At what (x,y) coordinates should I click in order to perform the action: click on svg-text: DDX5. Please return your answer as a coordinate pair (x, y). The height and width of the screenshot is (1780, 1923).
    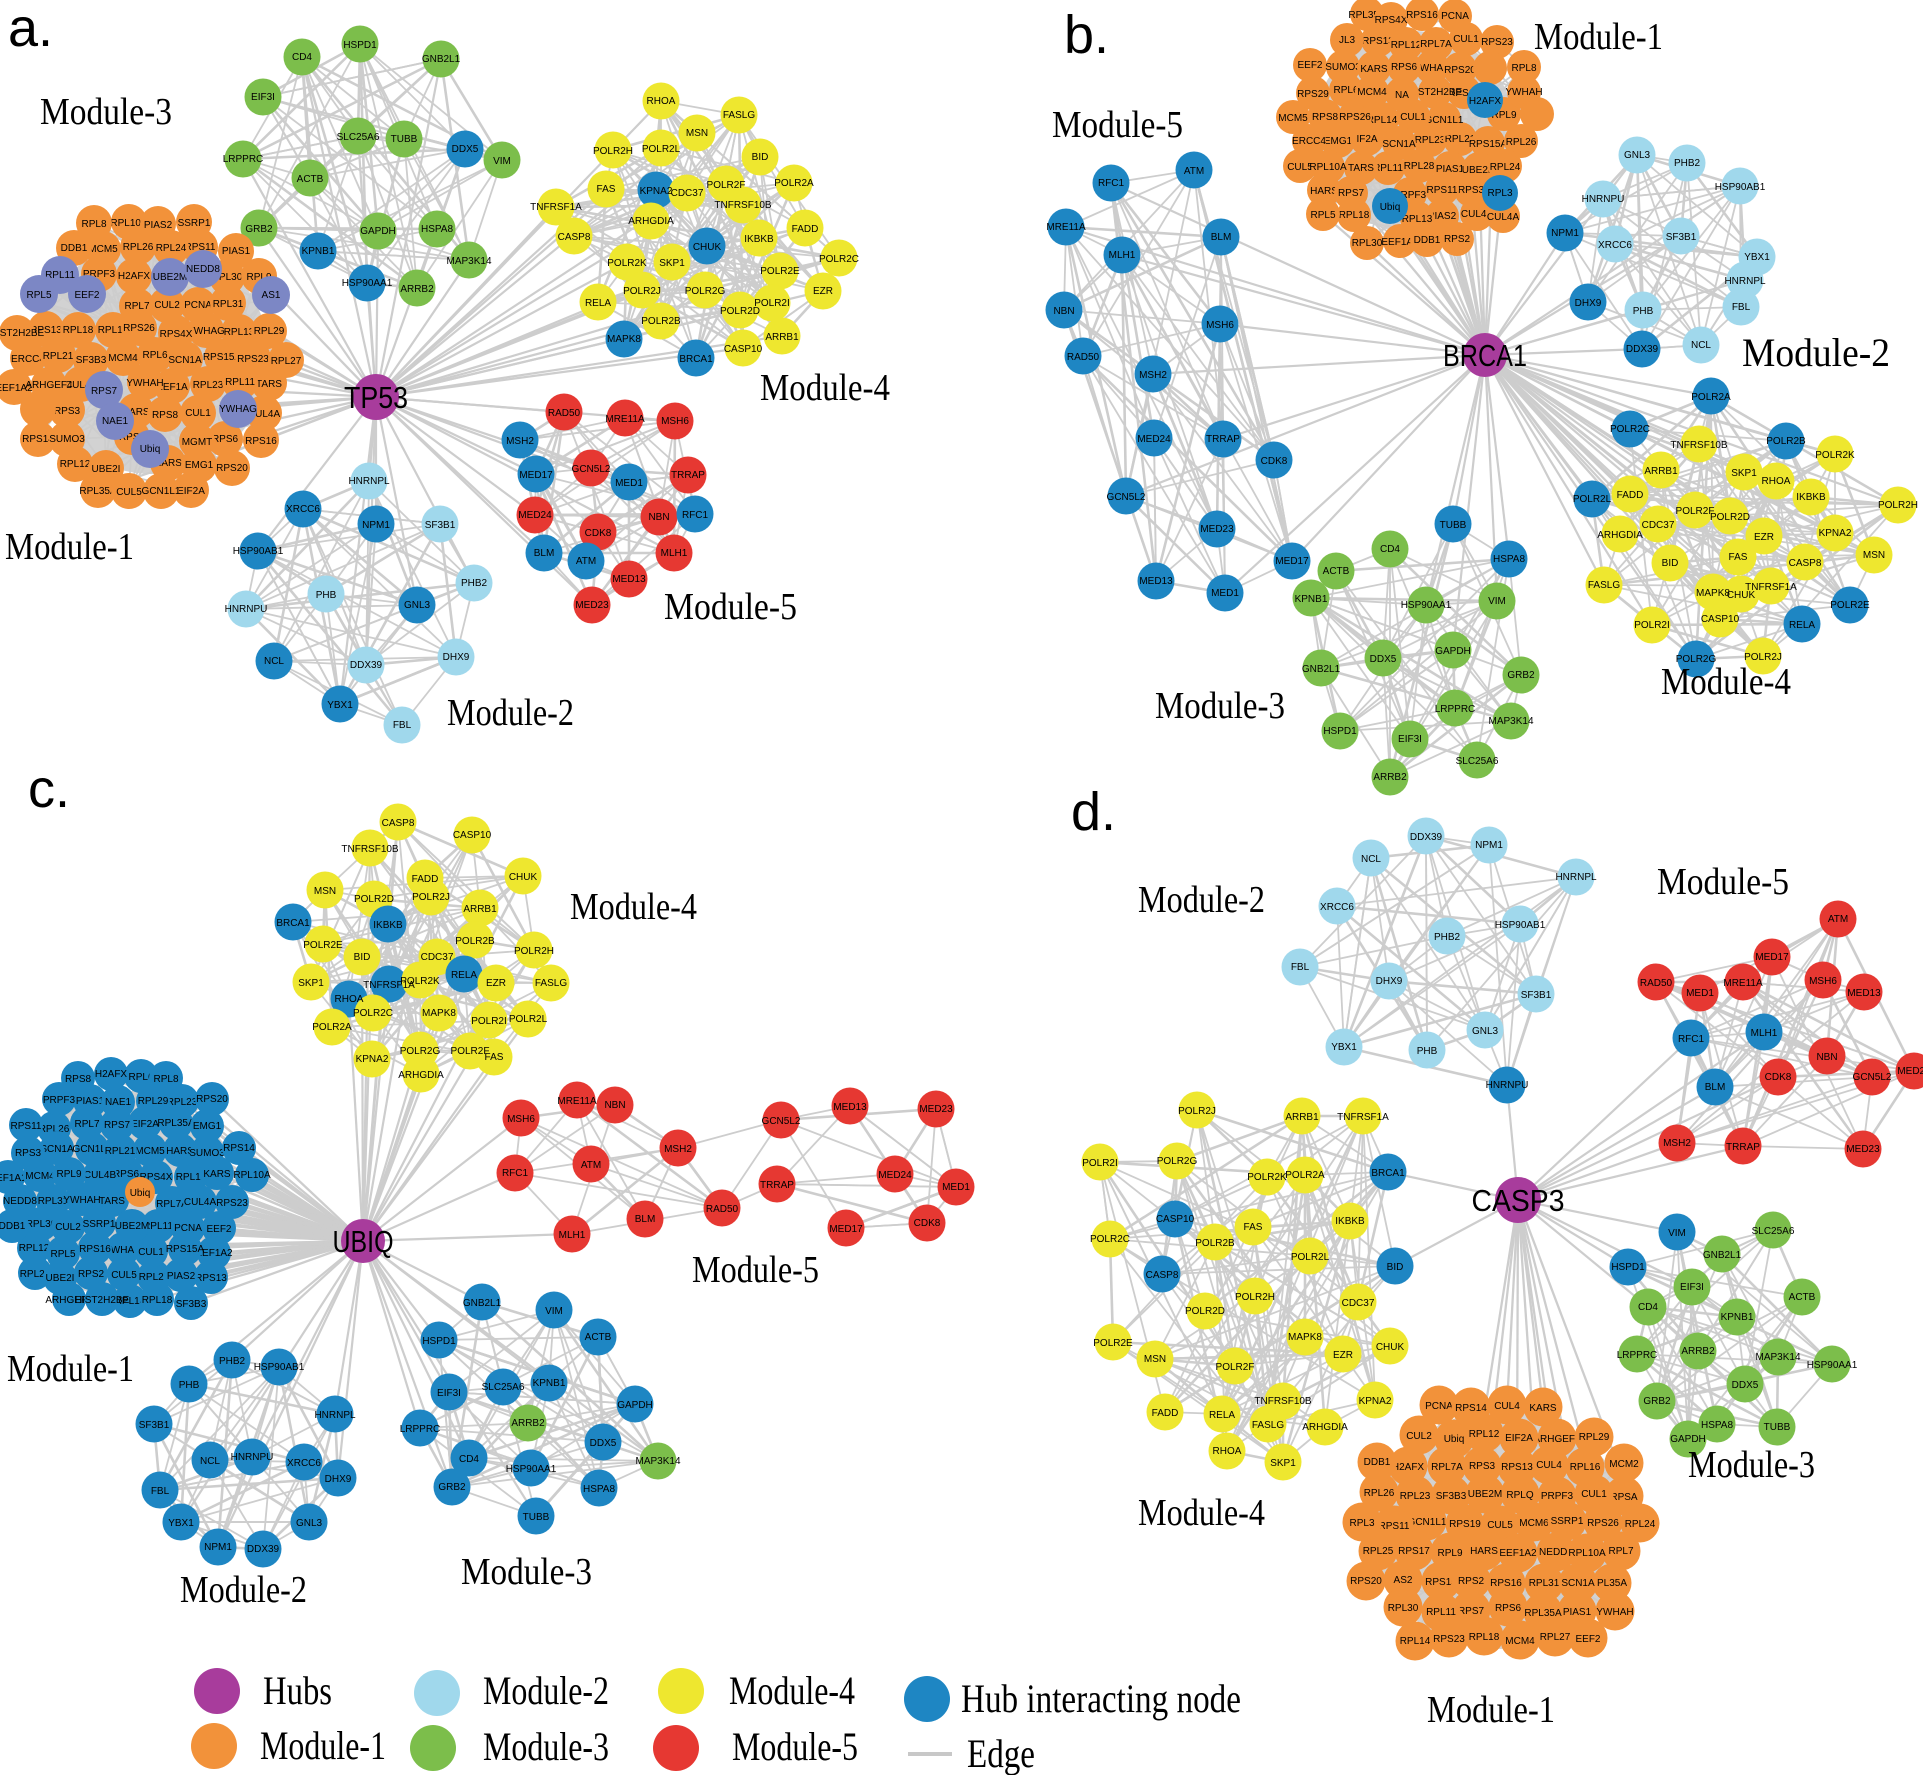
    Looking at the image, I should click on (603, 1443).